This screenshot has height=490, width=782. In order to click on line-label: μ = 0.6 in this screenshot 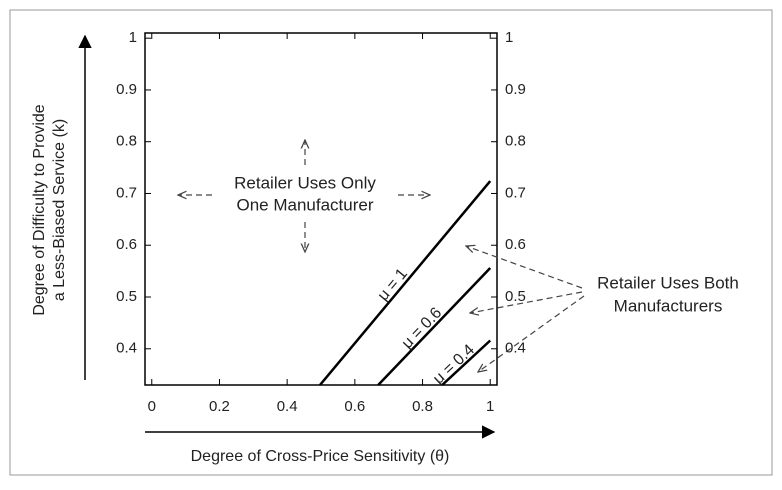, I will do `click(422, 328)`.